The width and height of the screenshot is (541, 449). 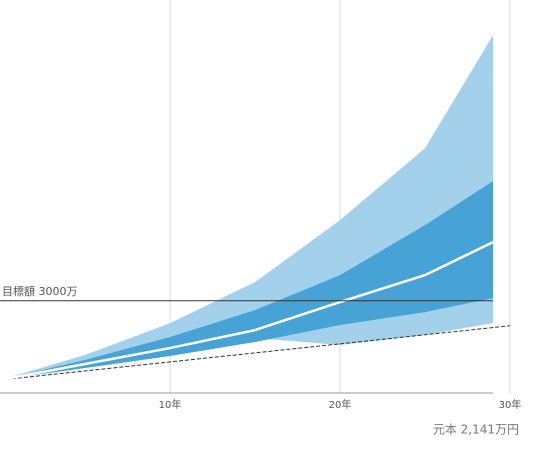 I want to click on principal-label: 元本 2,141万円, so click(x=476, y=430).